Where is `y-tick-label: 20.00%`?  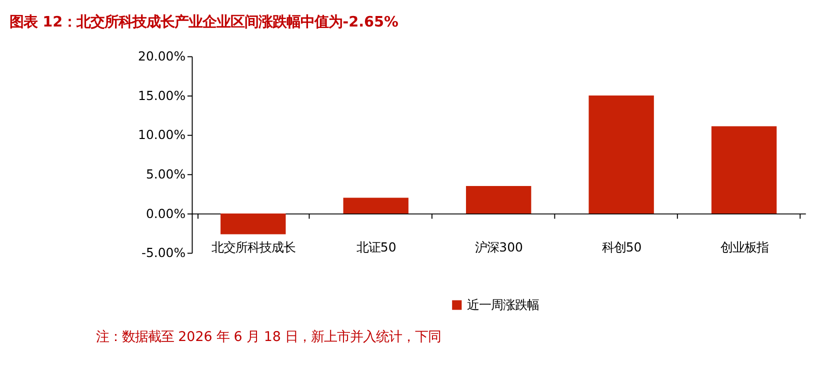
y-tick-label: 20.00% is located at coordinates (162, 56).